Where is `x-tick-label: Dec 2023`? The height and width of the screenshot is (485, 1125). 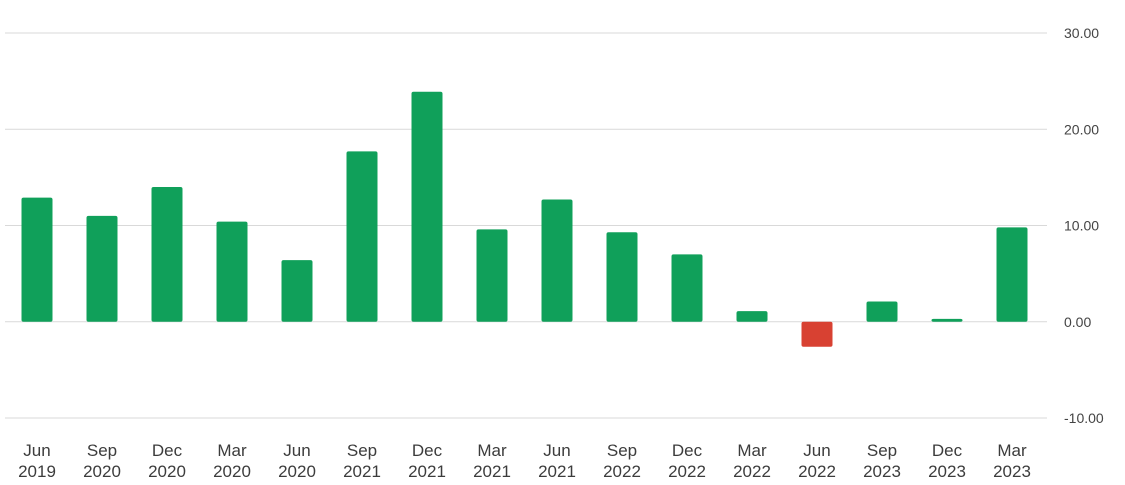 x-tick-label: Dec 2023 is located at coordinates (947, 461).